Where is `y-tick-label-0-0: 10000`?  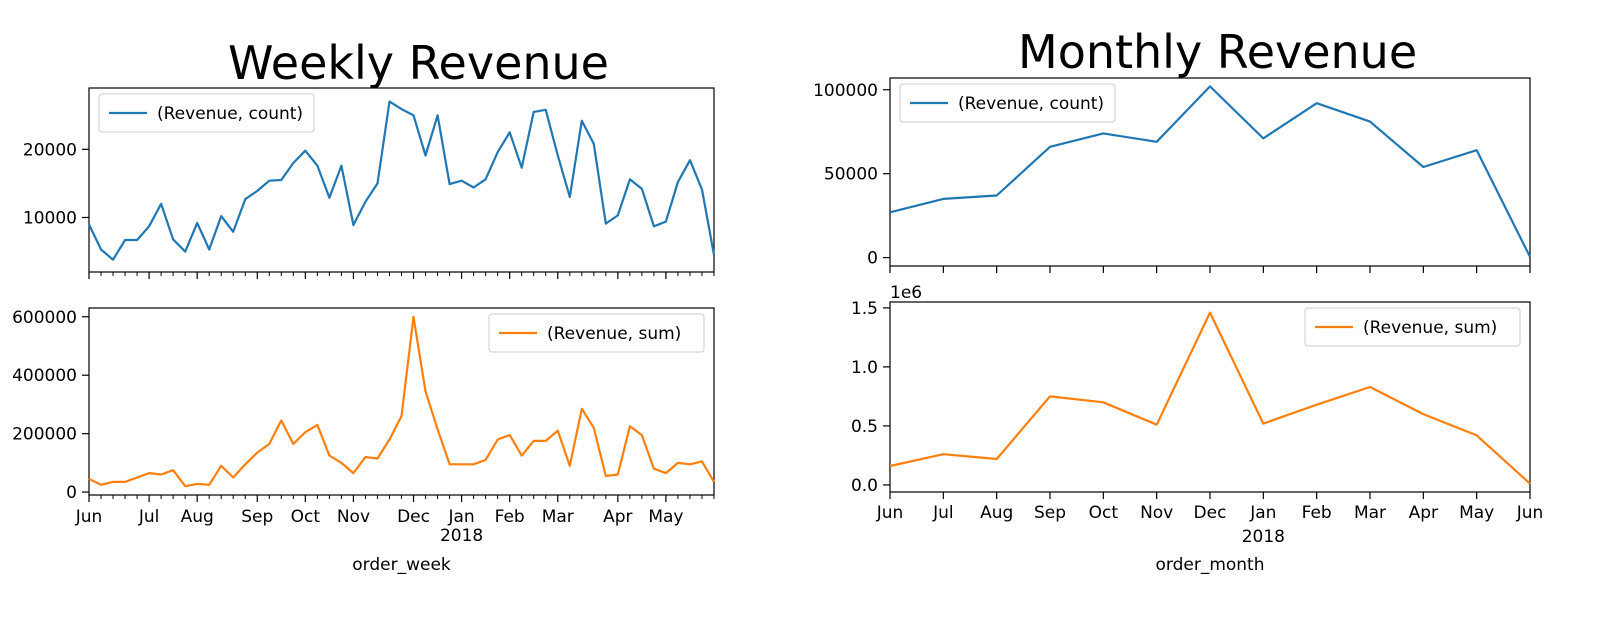
y-tick-label-0-0: 10000 is located at coordinates (50, 218).